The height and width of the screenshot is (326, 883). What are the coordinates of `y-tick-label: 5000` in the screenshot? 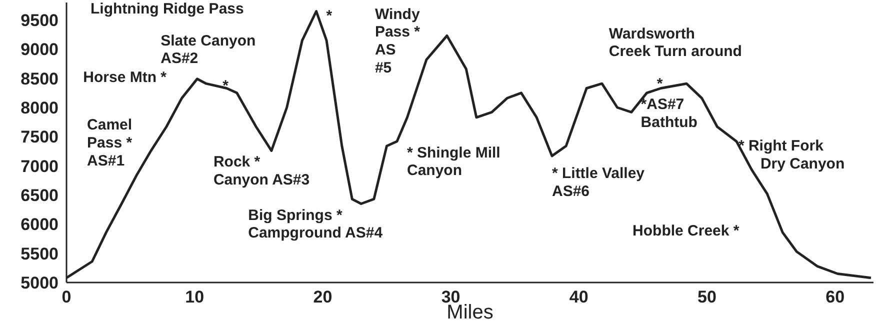 It's located at (39, 283).